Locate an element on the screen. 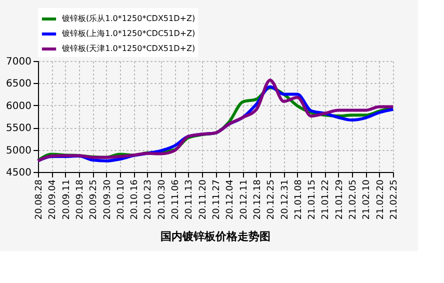  y-tick-label: 6000 is located at coordinates (19, 106).